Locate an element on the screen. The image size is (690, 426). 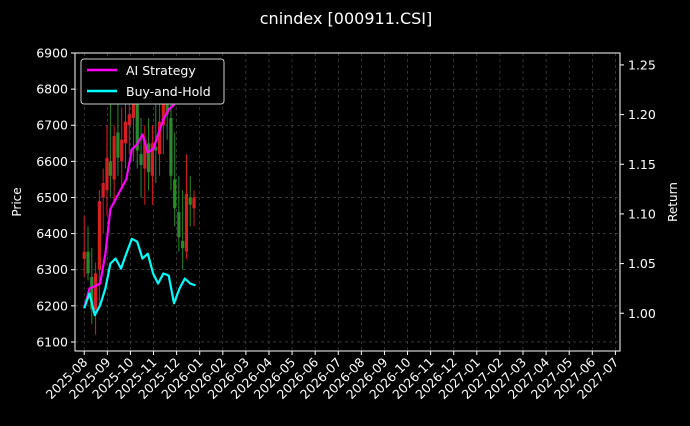
y-left-tick-label: 6600 is located at coordinates (52, 161).